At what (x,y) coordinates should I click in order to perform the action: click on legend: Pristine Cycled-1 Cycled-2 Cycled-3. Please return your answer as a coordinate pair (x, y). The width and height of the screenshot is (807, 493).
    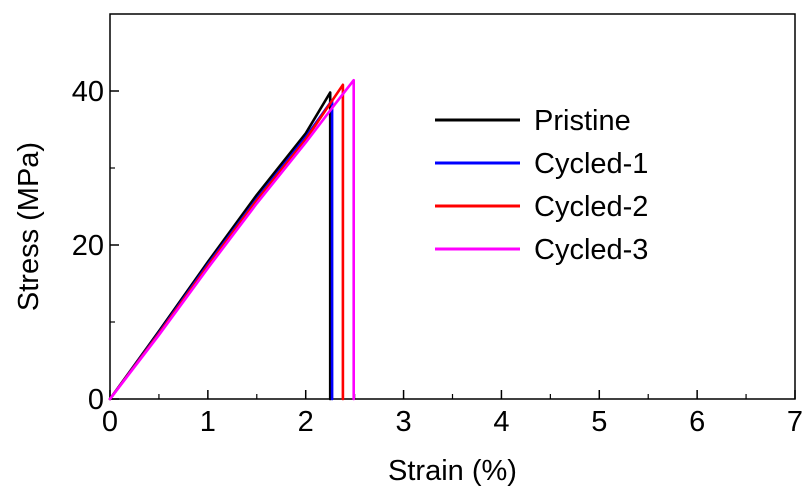
    Looking at the image, I should click on (541, 185).